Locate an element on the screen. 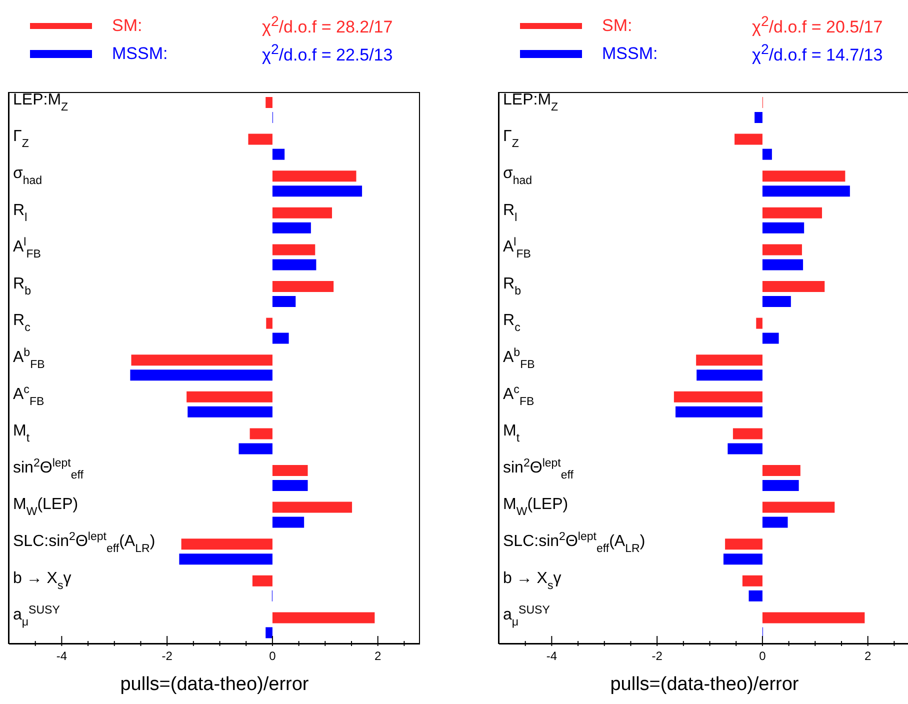 The width and height of the screenshot is (908, 704). text: χ$^{2}$/d.o.f = 14.7/13 is located at coordinates (817, 54).